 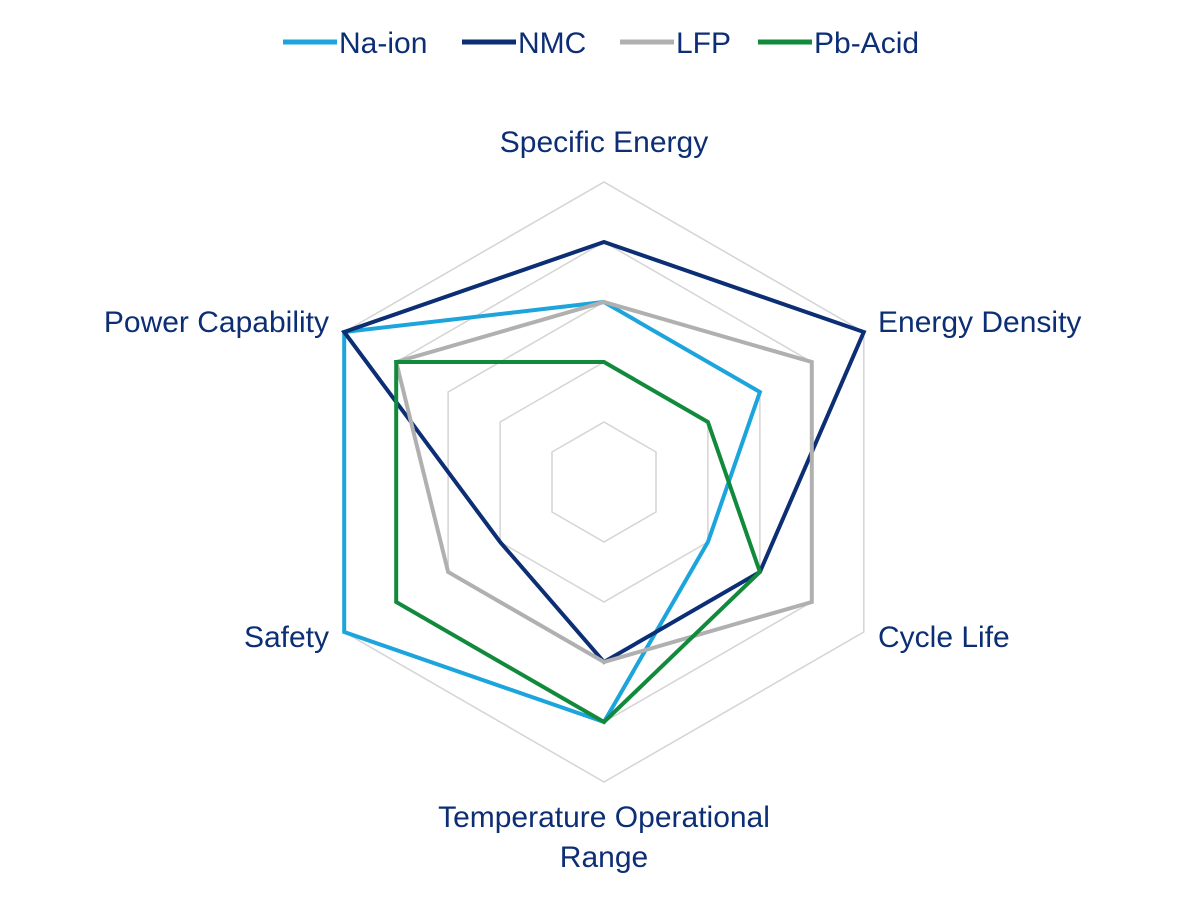 I want to click on axis-label-specific-energy: Specific Energy, so click(x=604, y=142).